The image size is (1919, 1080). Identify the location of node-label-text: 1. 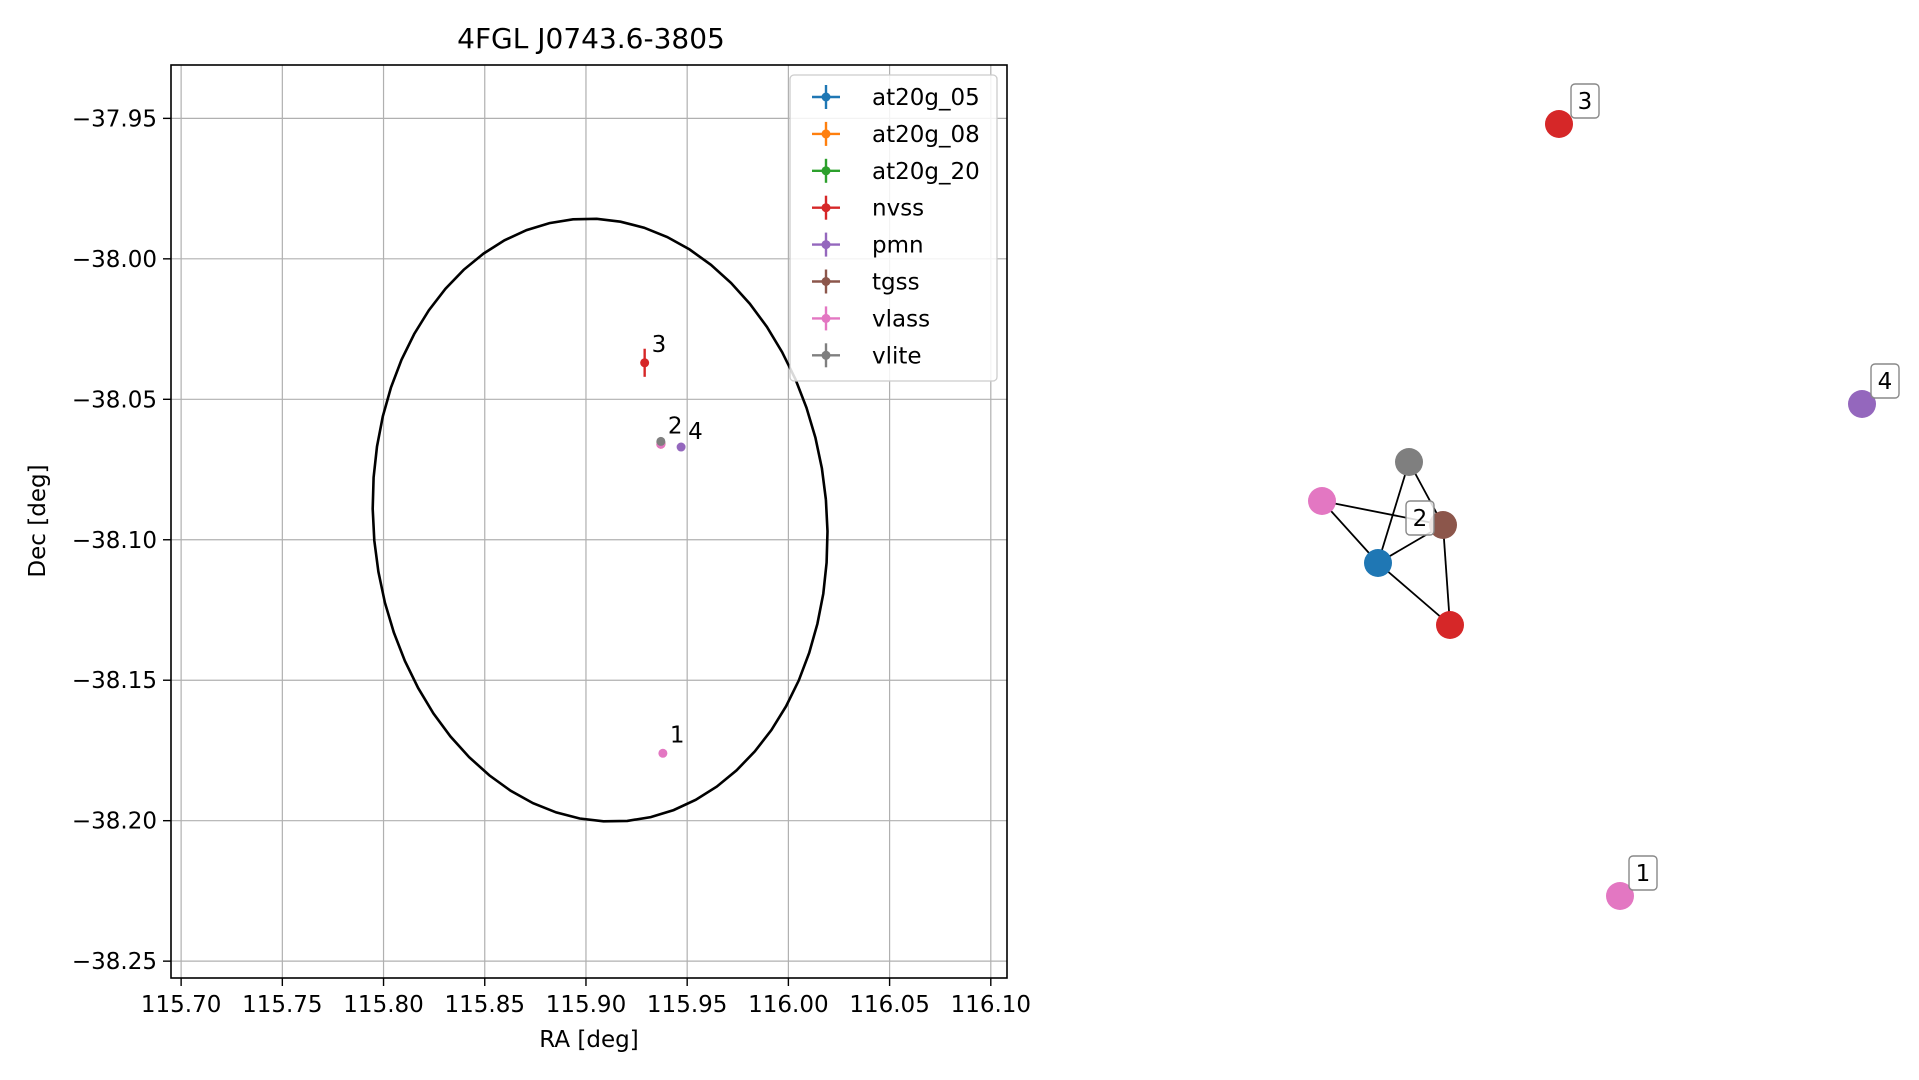
(1643, 874).